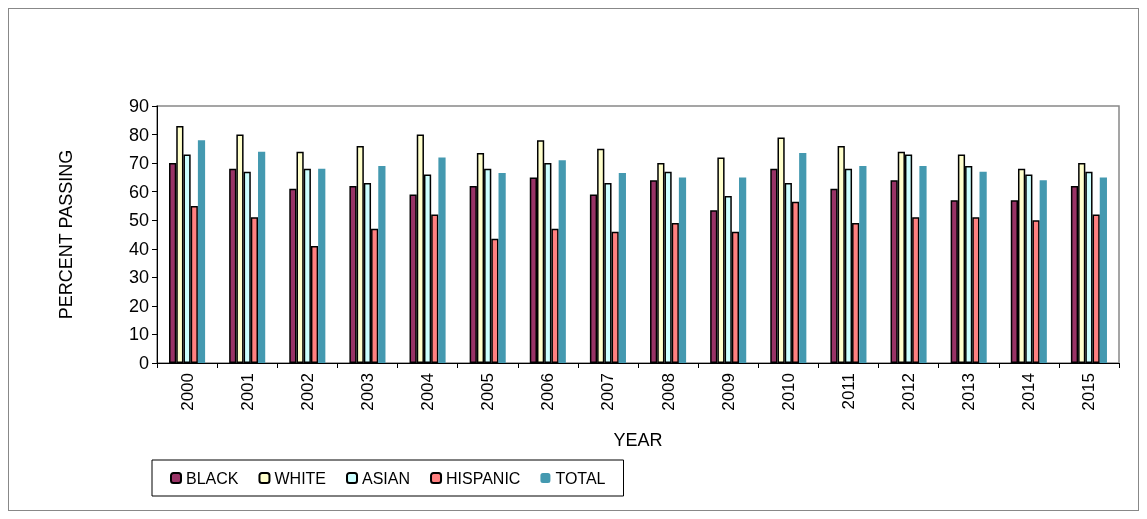 This screenshot has width=1147, height=519. Describe the element at coordinates (66, 234) in the screenshot. I see `y-axis-title: PERCENT PASSING` at that location.